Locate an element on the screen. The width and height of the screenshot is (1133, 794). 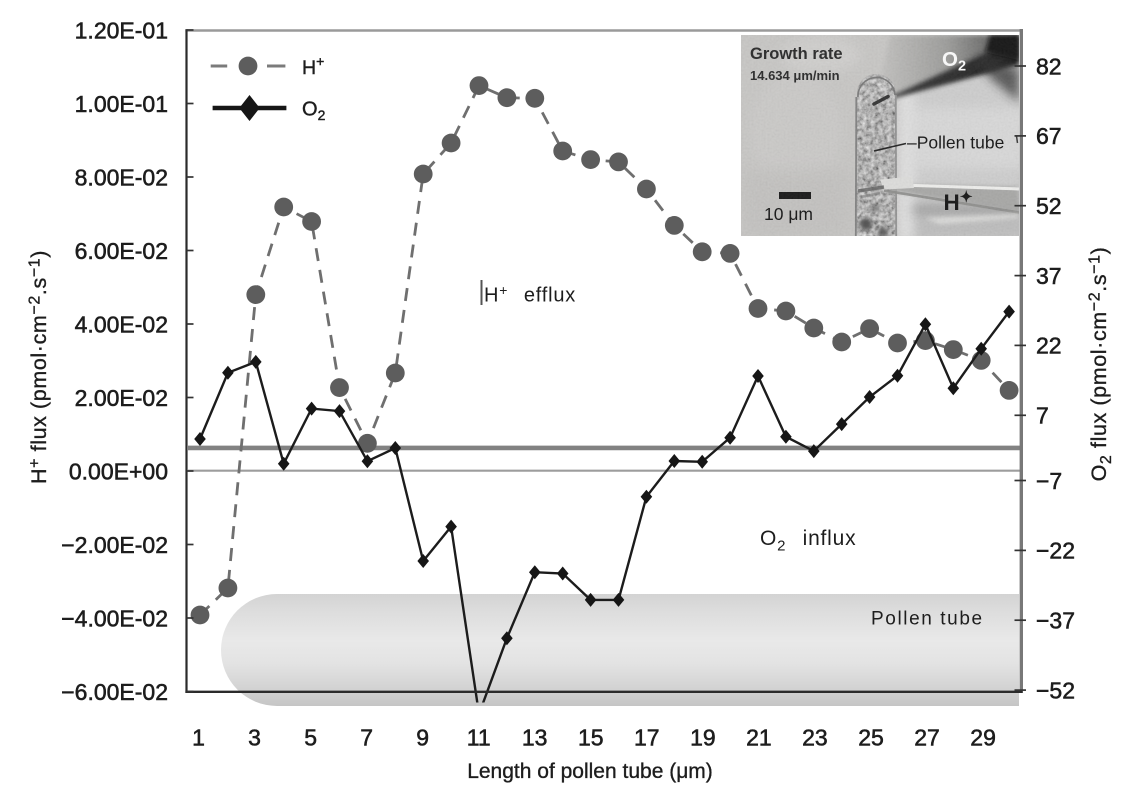
svg-text: −2.00E-02 is located at coordinates (114, 545).